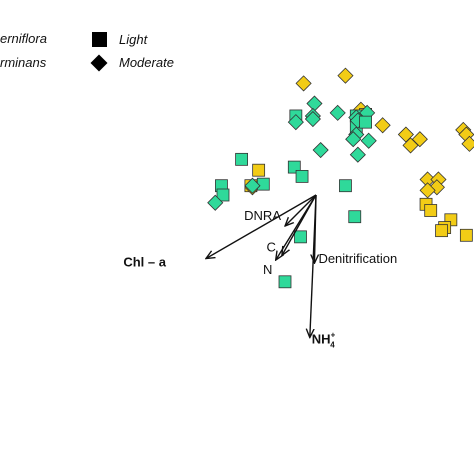  I want to click on legend-light-label-1: Moderate, so click(146, 62).